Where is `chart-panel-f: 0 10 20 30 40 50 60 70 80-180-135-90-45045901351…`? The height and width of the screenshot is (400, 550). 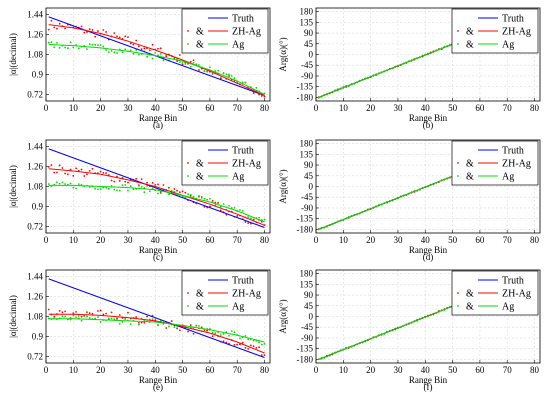
chart-panel-f: 0 10 20 30 40 50 60 70 80-180-135-90-45045901351… is located at coordinates (409, 330).